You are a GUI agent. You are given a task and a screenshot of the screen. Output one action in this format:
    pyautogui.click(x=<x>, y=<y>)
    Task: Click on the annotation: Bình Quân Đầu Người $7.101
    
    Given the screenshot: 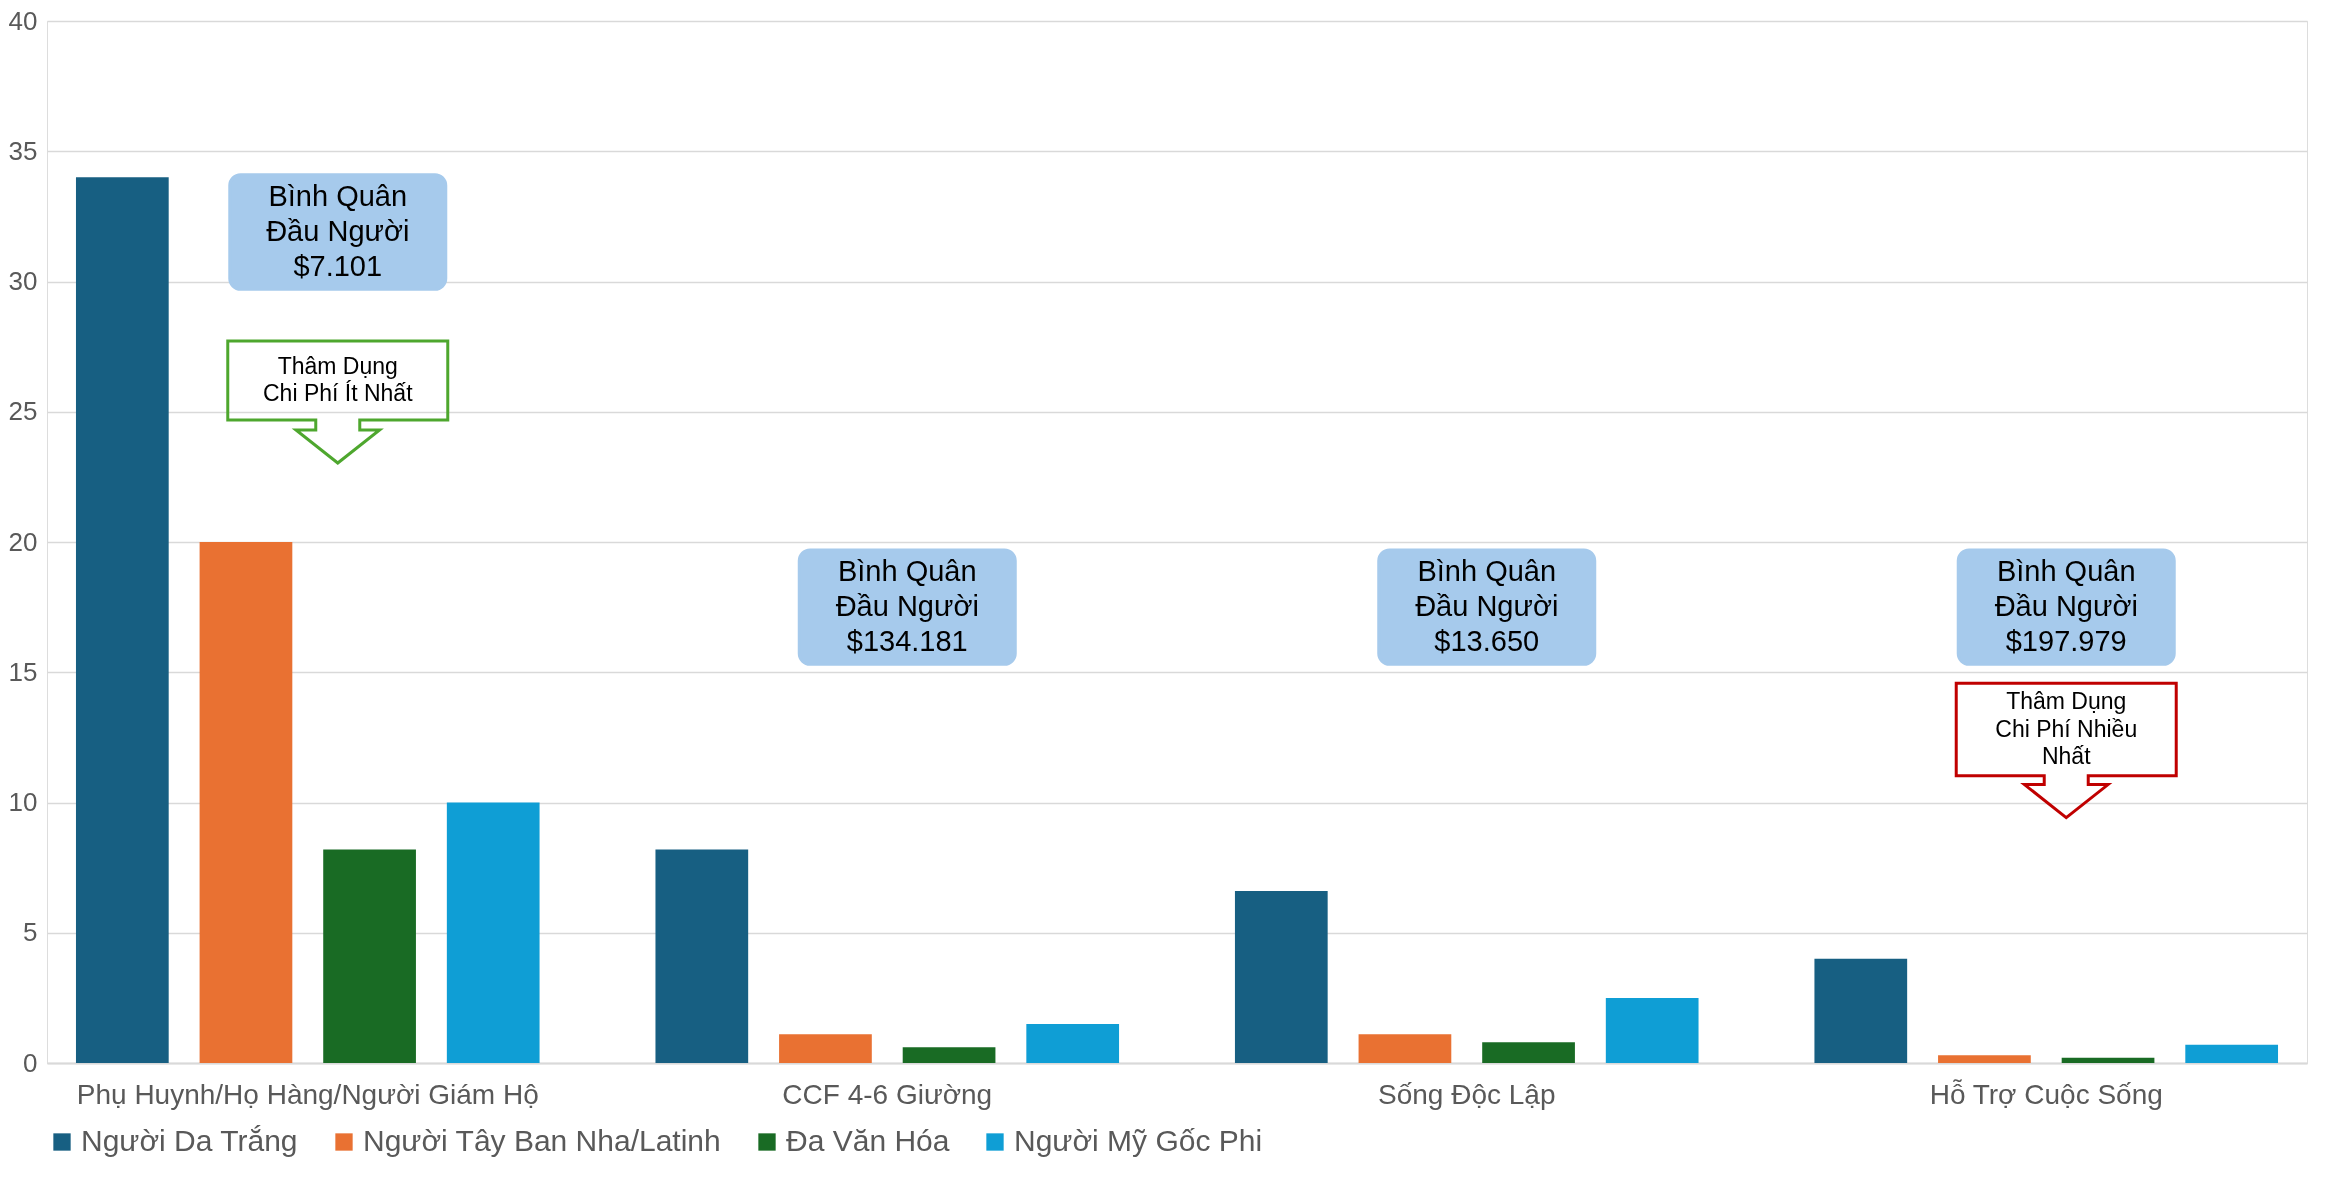 What is the action you would take?
    pyautogui.click(x=338, y=231)
    